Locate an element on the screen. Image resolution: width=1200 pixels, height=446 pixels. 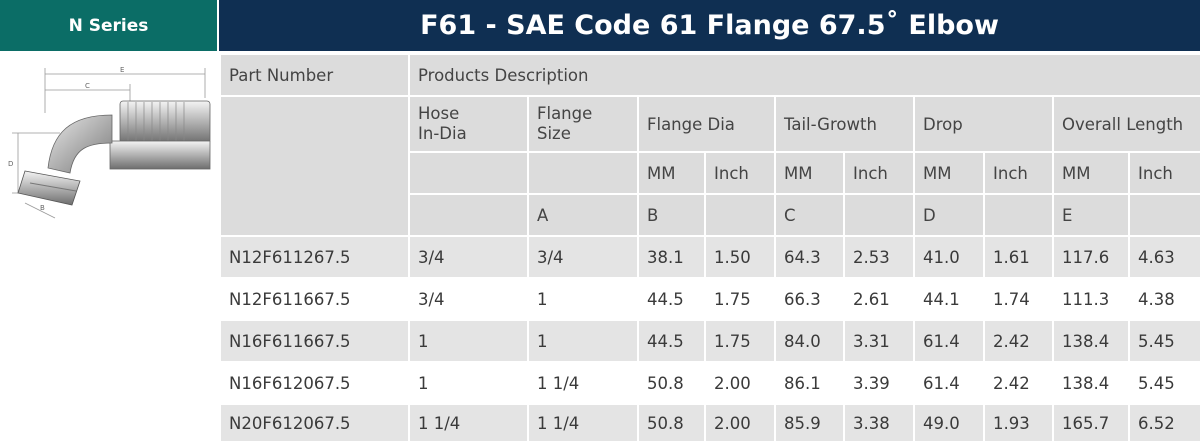
table-cell: 111.3 is located at coordinates (1091, 299).